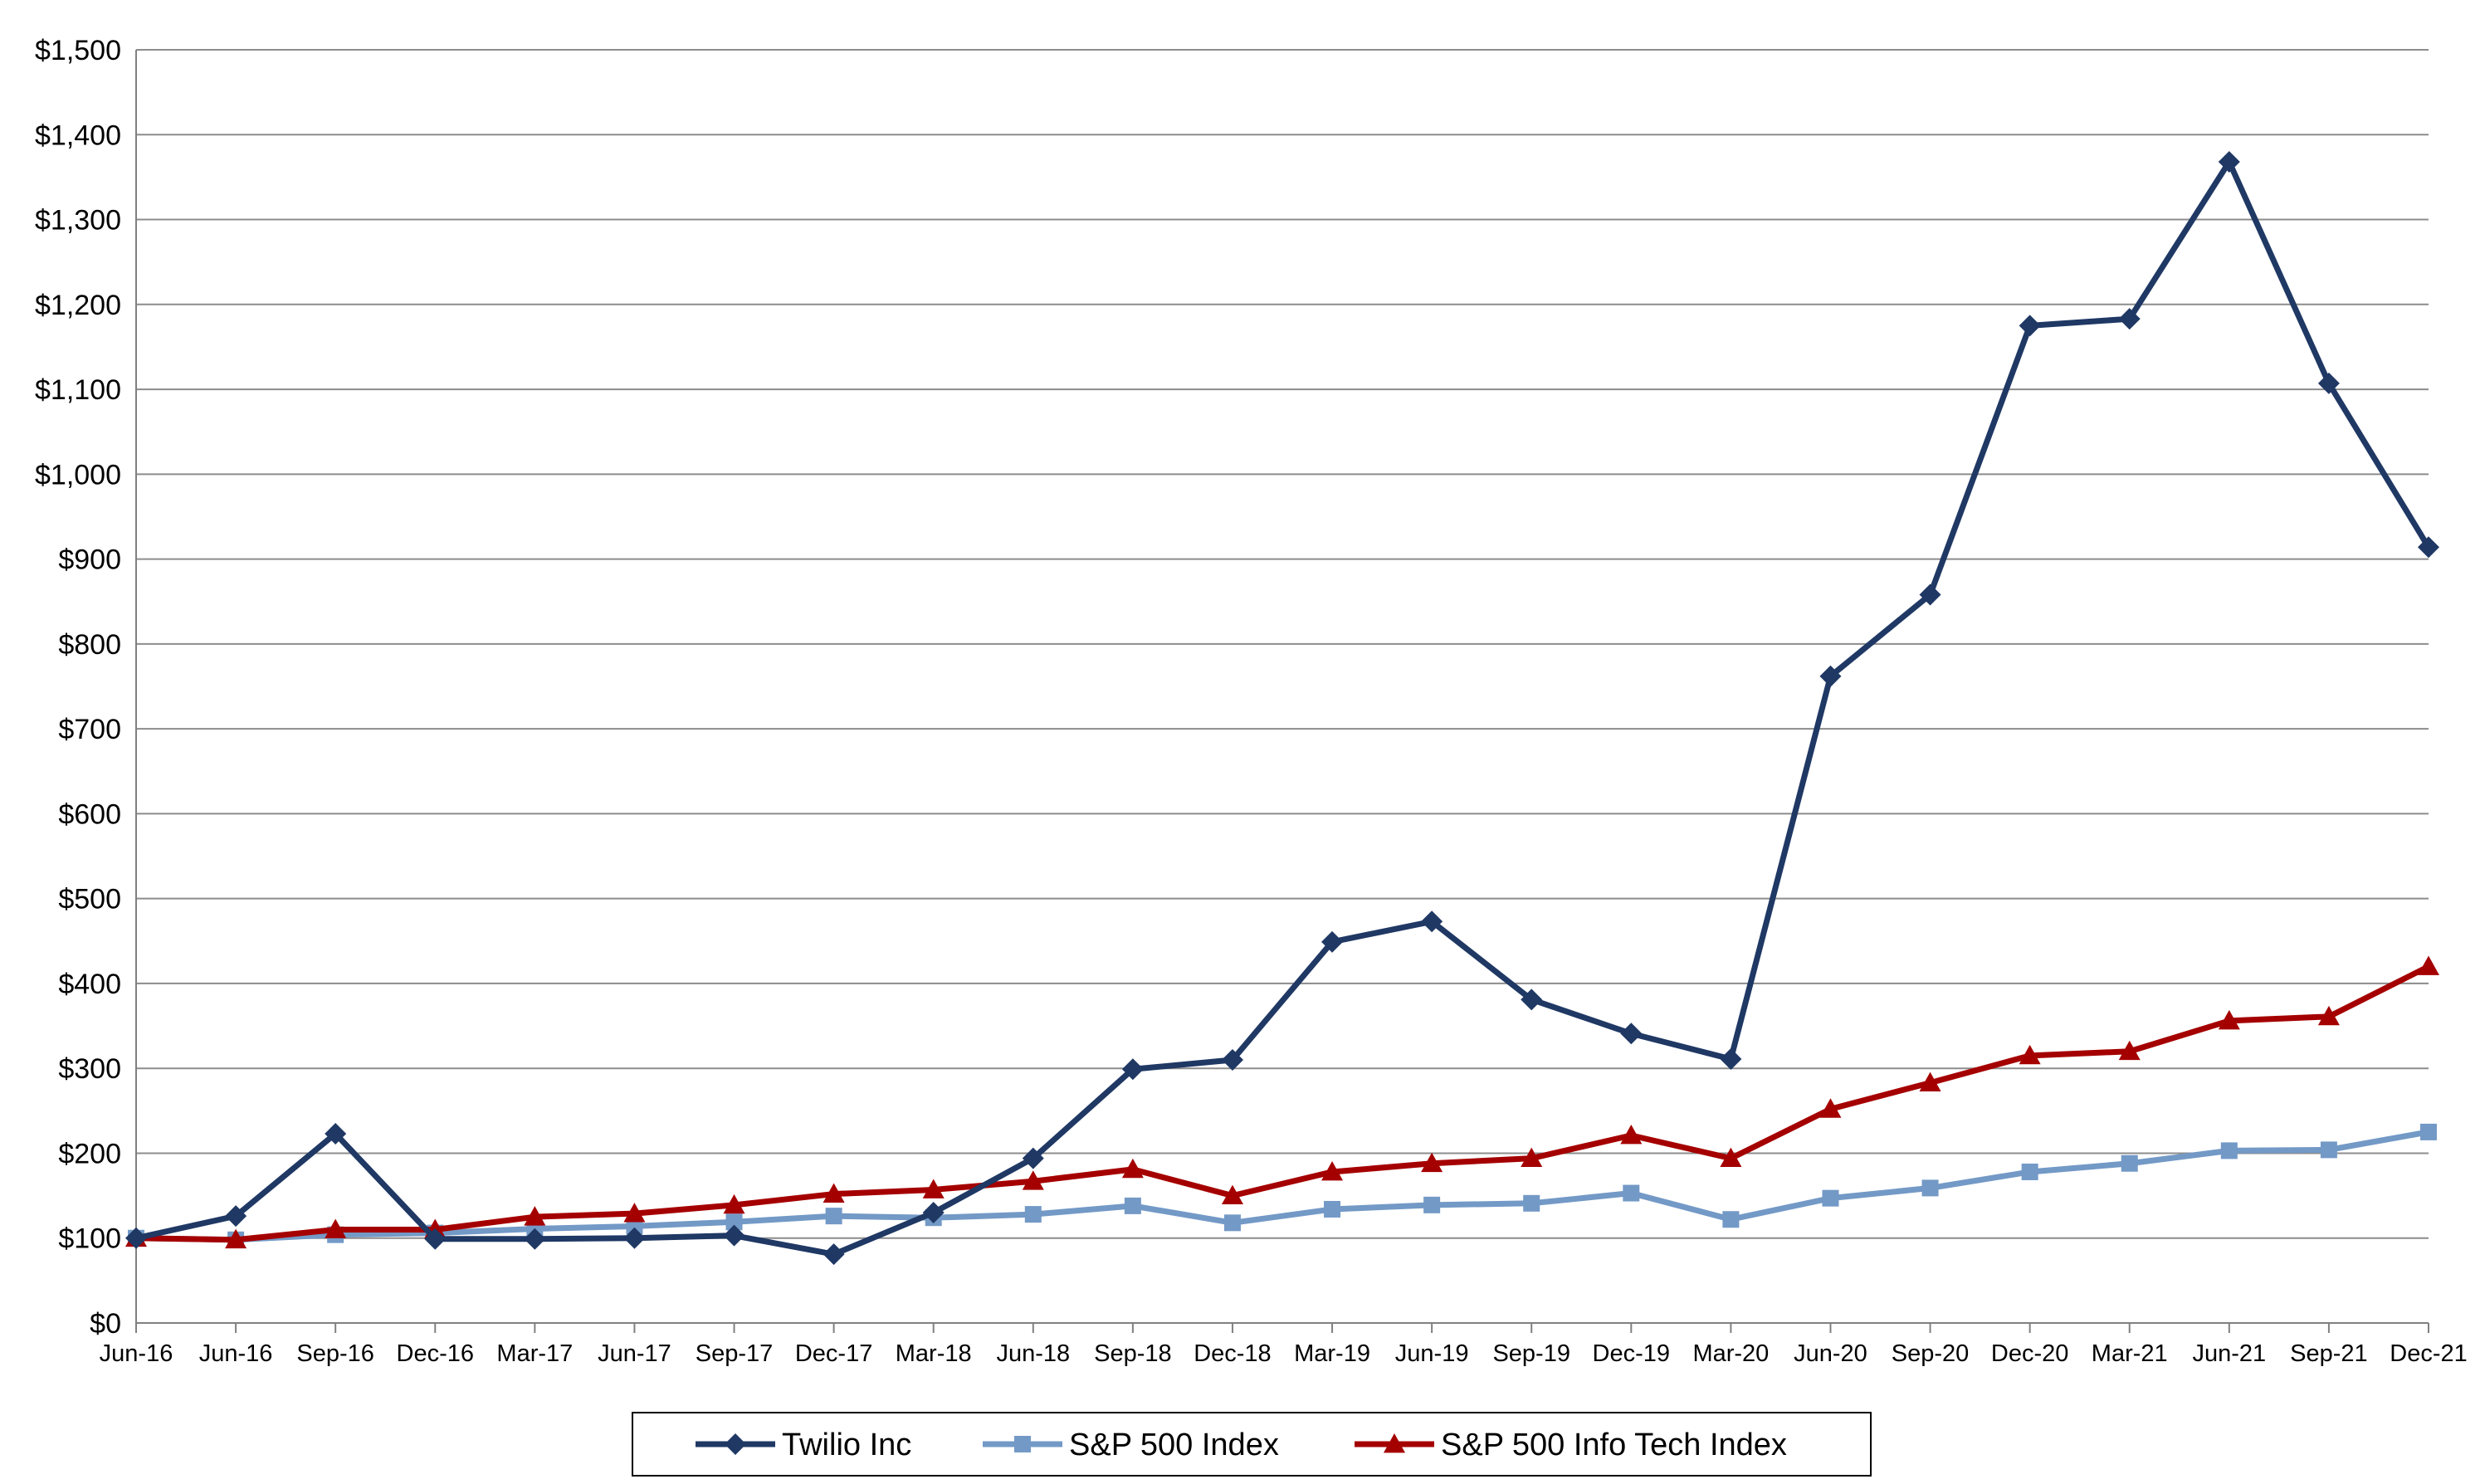  Describe the element at coordinates (105, 1324) in the screenshot. I see `y-tick-label: $0` at that location.